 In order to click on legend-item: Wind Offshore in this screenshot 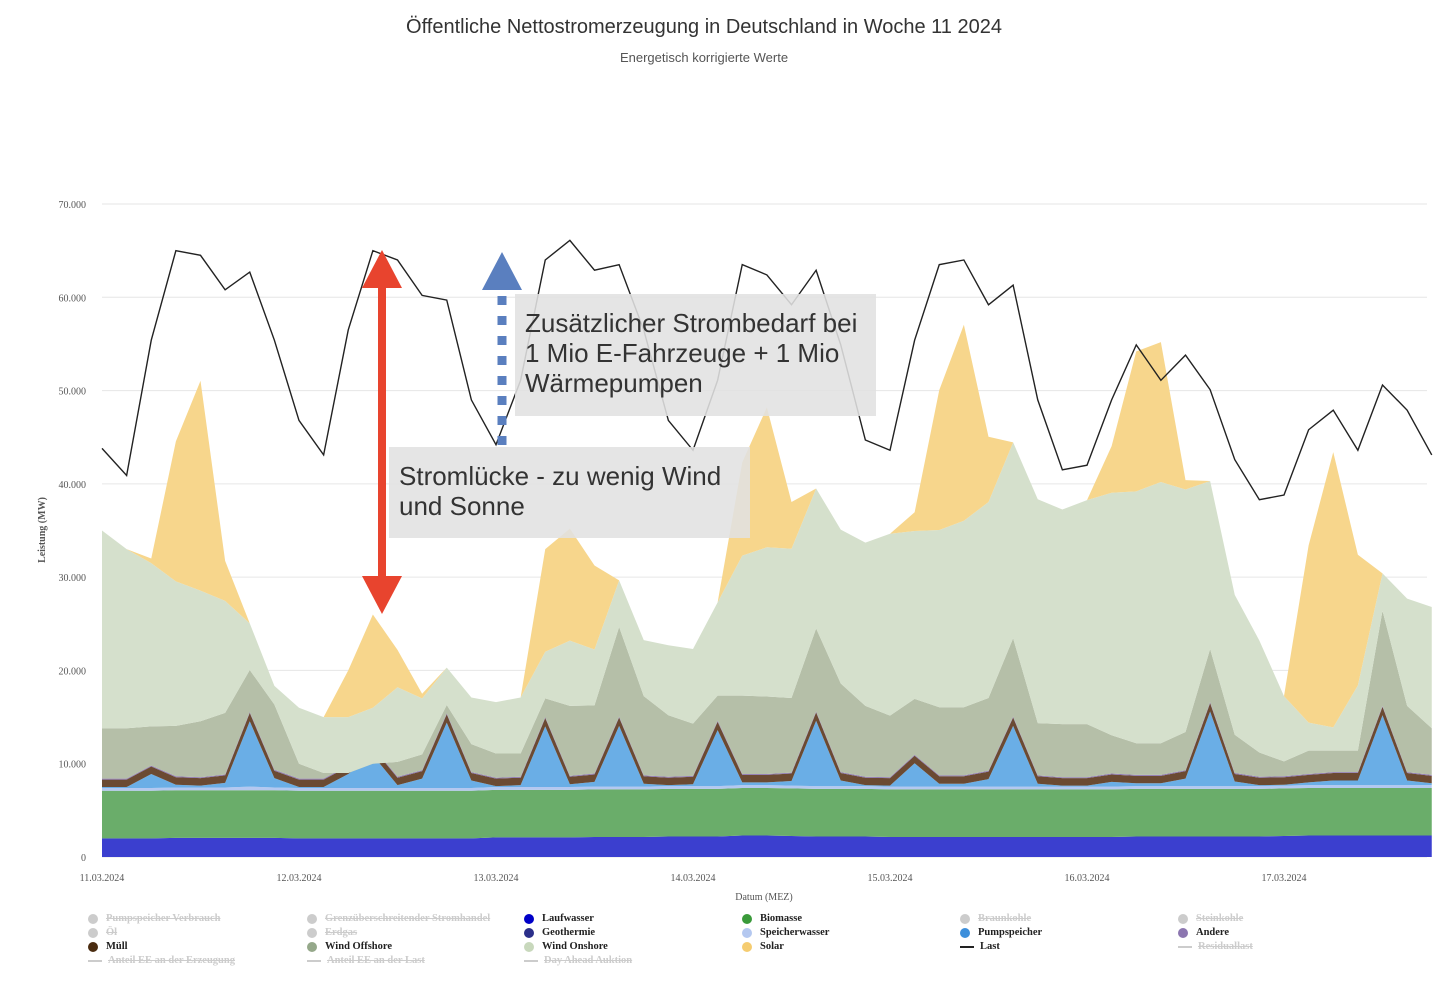, I will do `click(349, 946)`.